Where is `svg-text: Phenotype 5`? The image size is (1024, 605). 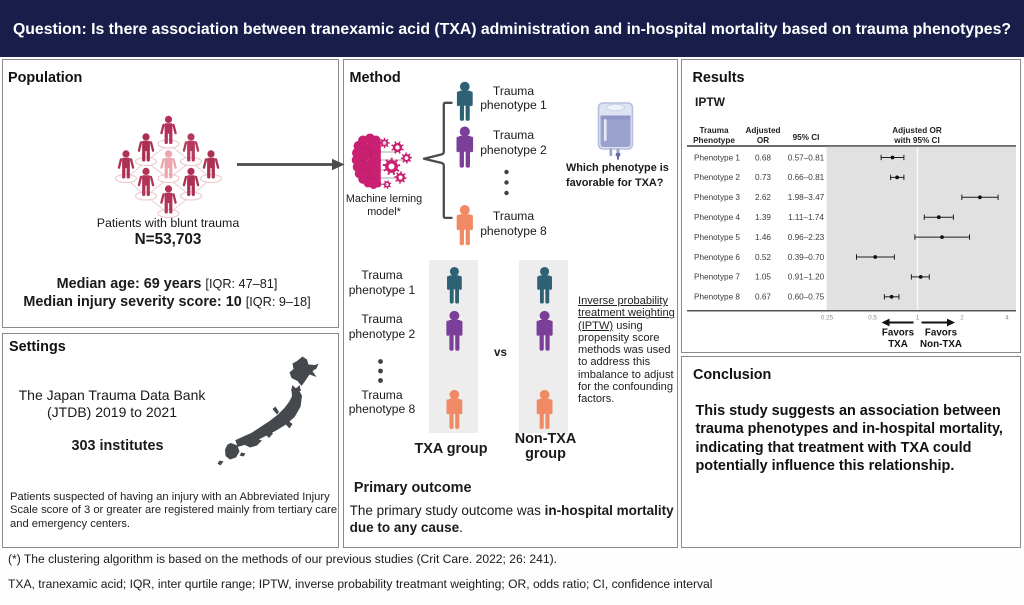
svg-text: Phenotype 5 is located at coordinates (717, 237).